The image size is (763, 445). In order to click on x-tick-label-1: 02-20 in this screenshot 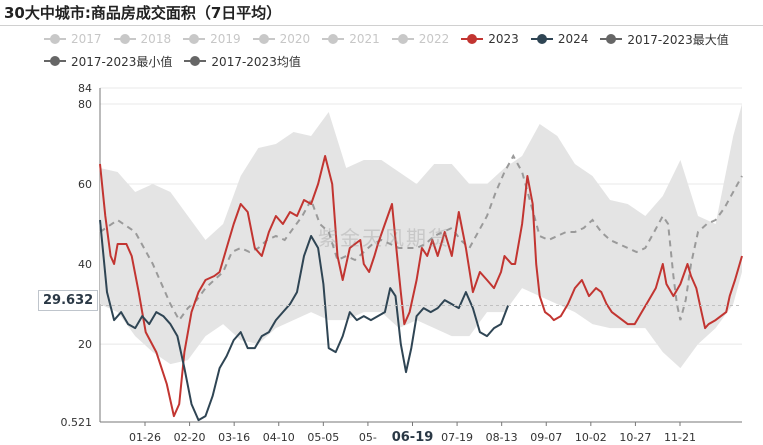, I will do `click(190, 437)`.